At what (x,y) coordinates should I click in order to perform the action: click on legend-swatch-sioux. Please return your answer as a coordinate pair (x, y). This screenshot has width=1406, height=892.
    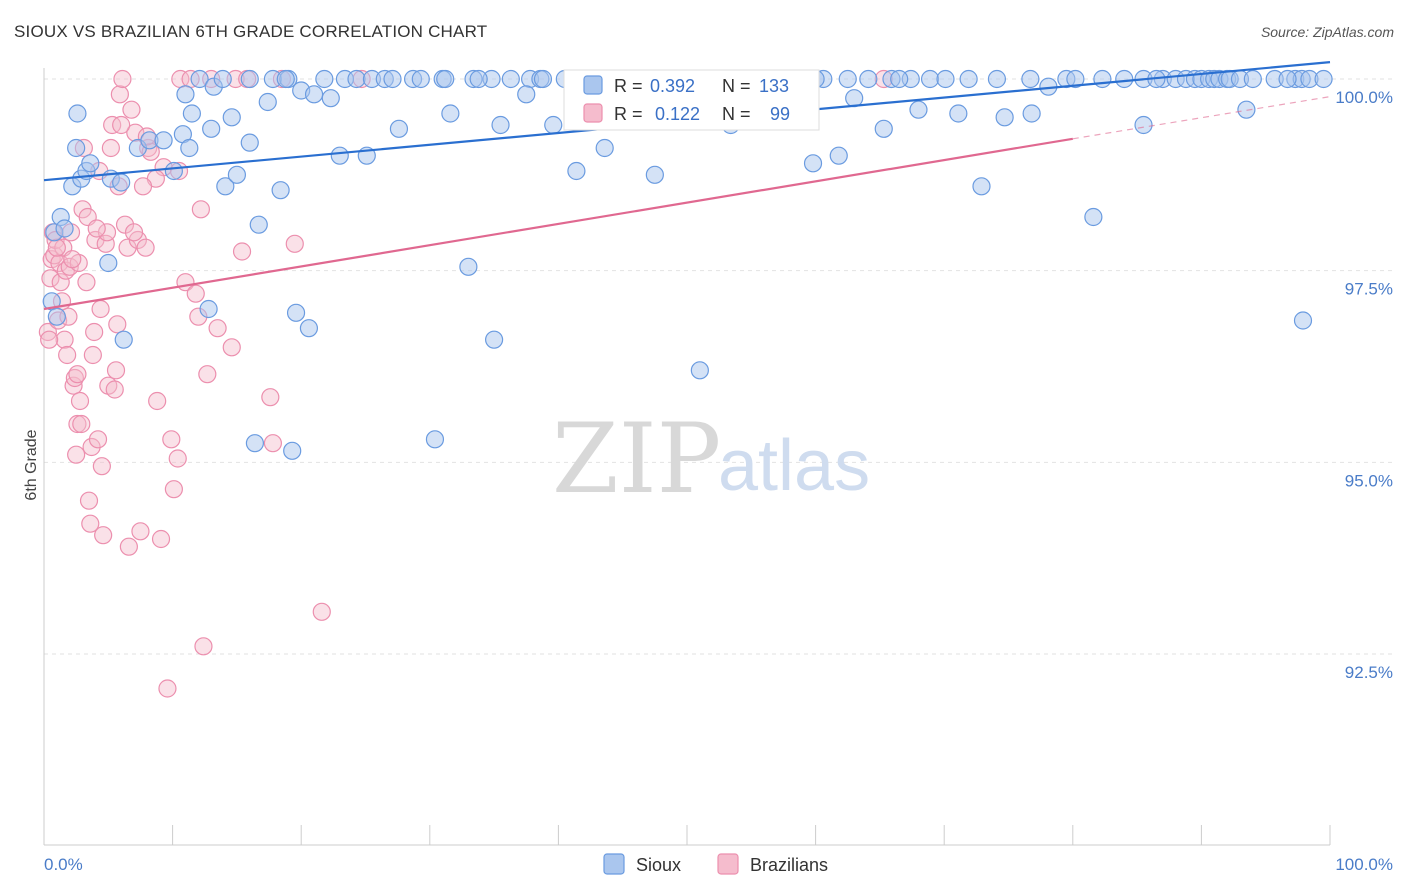
    Looking at the image, I should click on (593, 85).